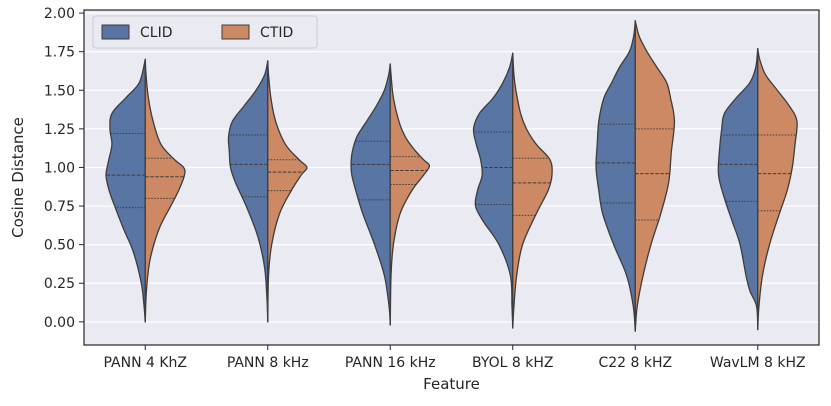 This screenshot has width=831, height=406. I want to click on y-tick-label: 0.50, so click(59, 246).